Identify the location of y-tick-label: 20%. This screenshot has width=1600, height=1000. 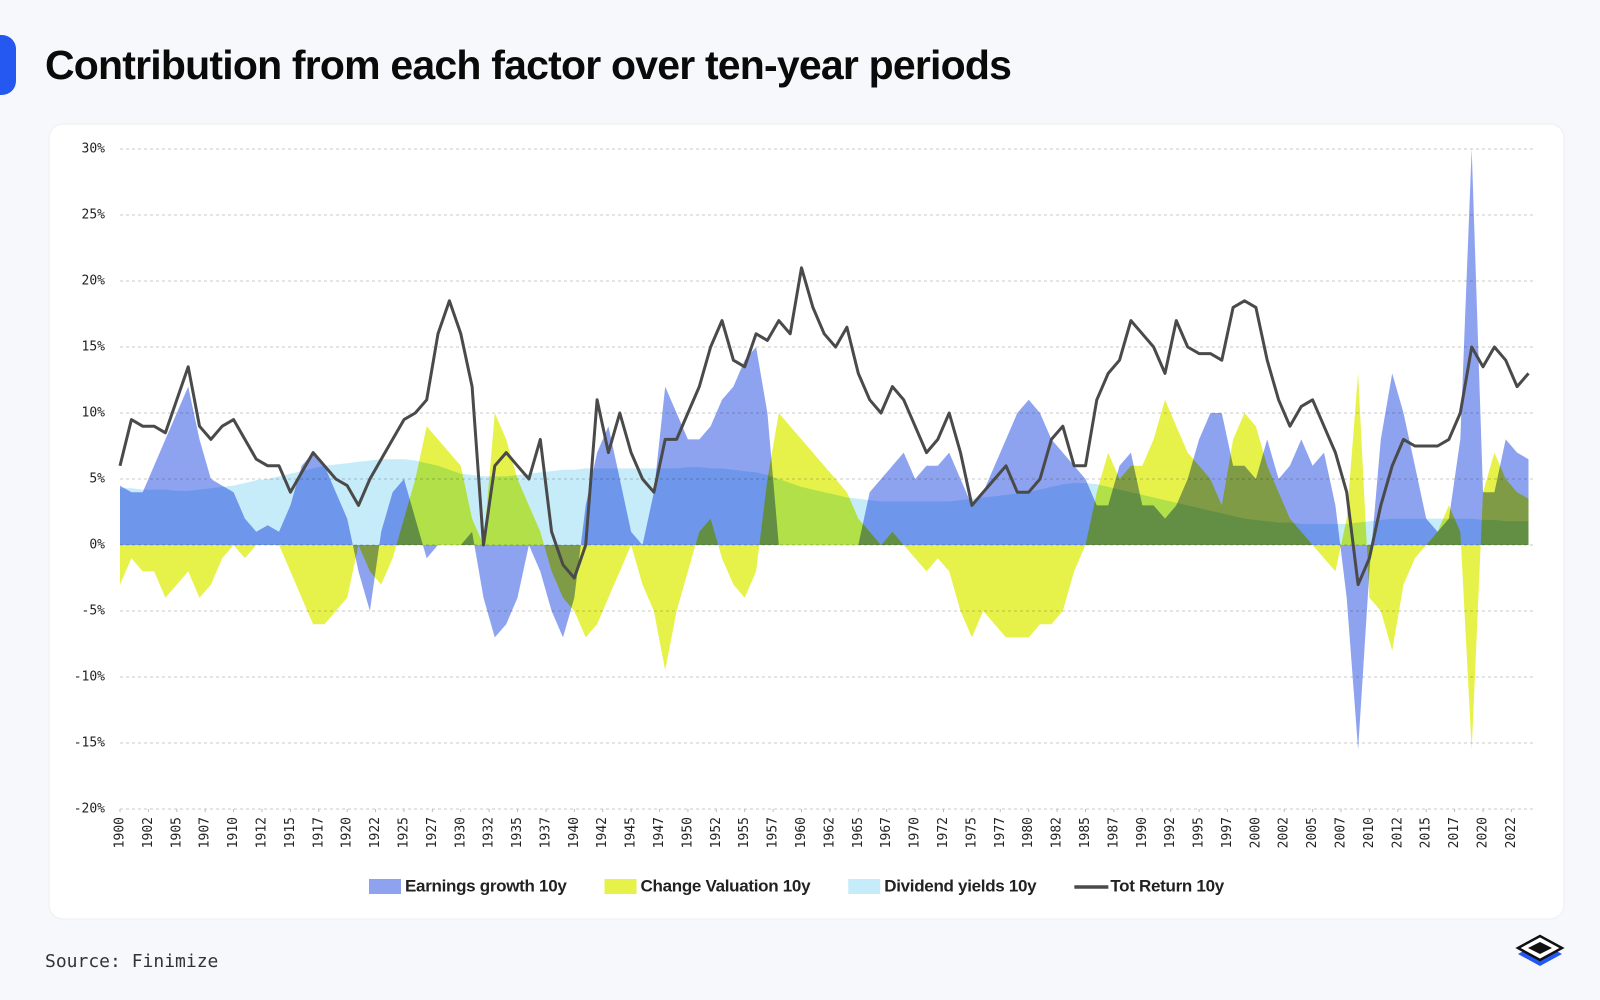
(94, 281).